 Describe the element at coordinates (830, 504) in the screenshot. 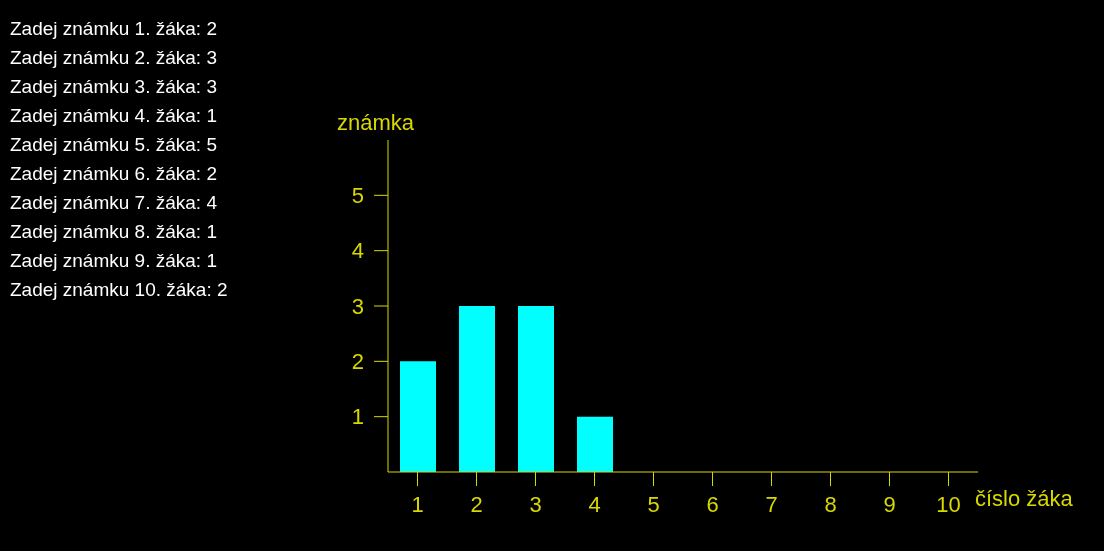

I see `x-tick-label: 8` at that location.